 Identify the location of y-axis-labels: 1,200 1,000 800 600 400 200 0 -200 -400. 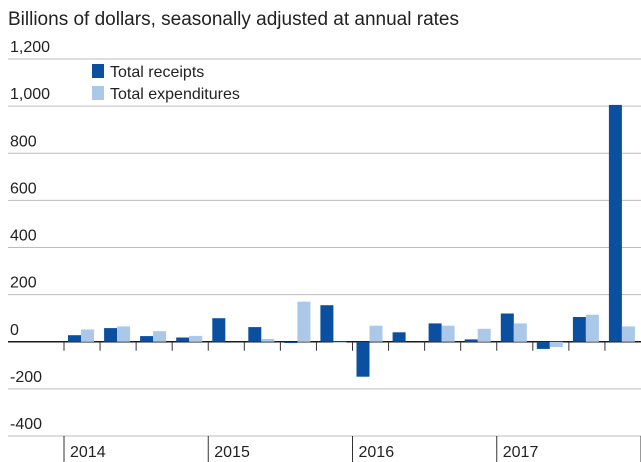
(30, 236).